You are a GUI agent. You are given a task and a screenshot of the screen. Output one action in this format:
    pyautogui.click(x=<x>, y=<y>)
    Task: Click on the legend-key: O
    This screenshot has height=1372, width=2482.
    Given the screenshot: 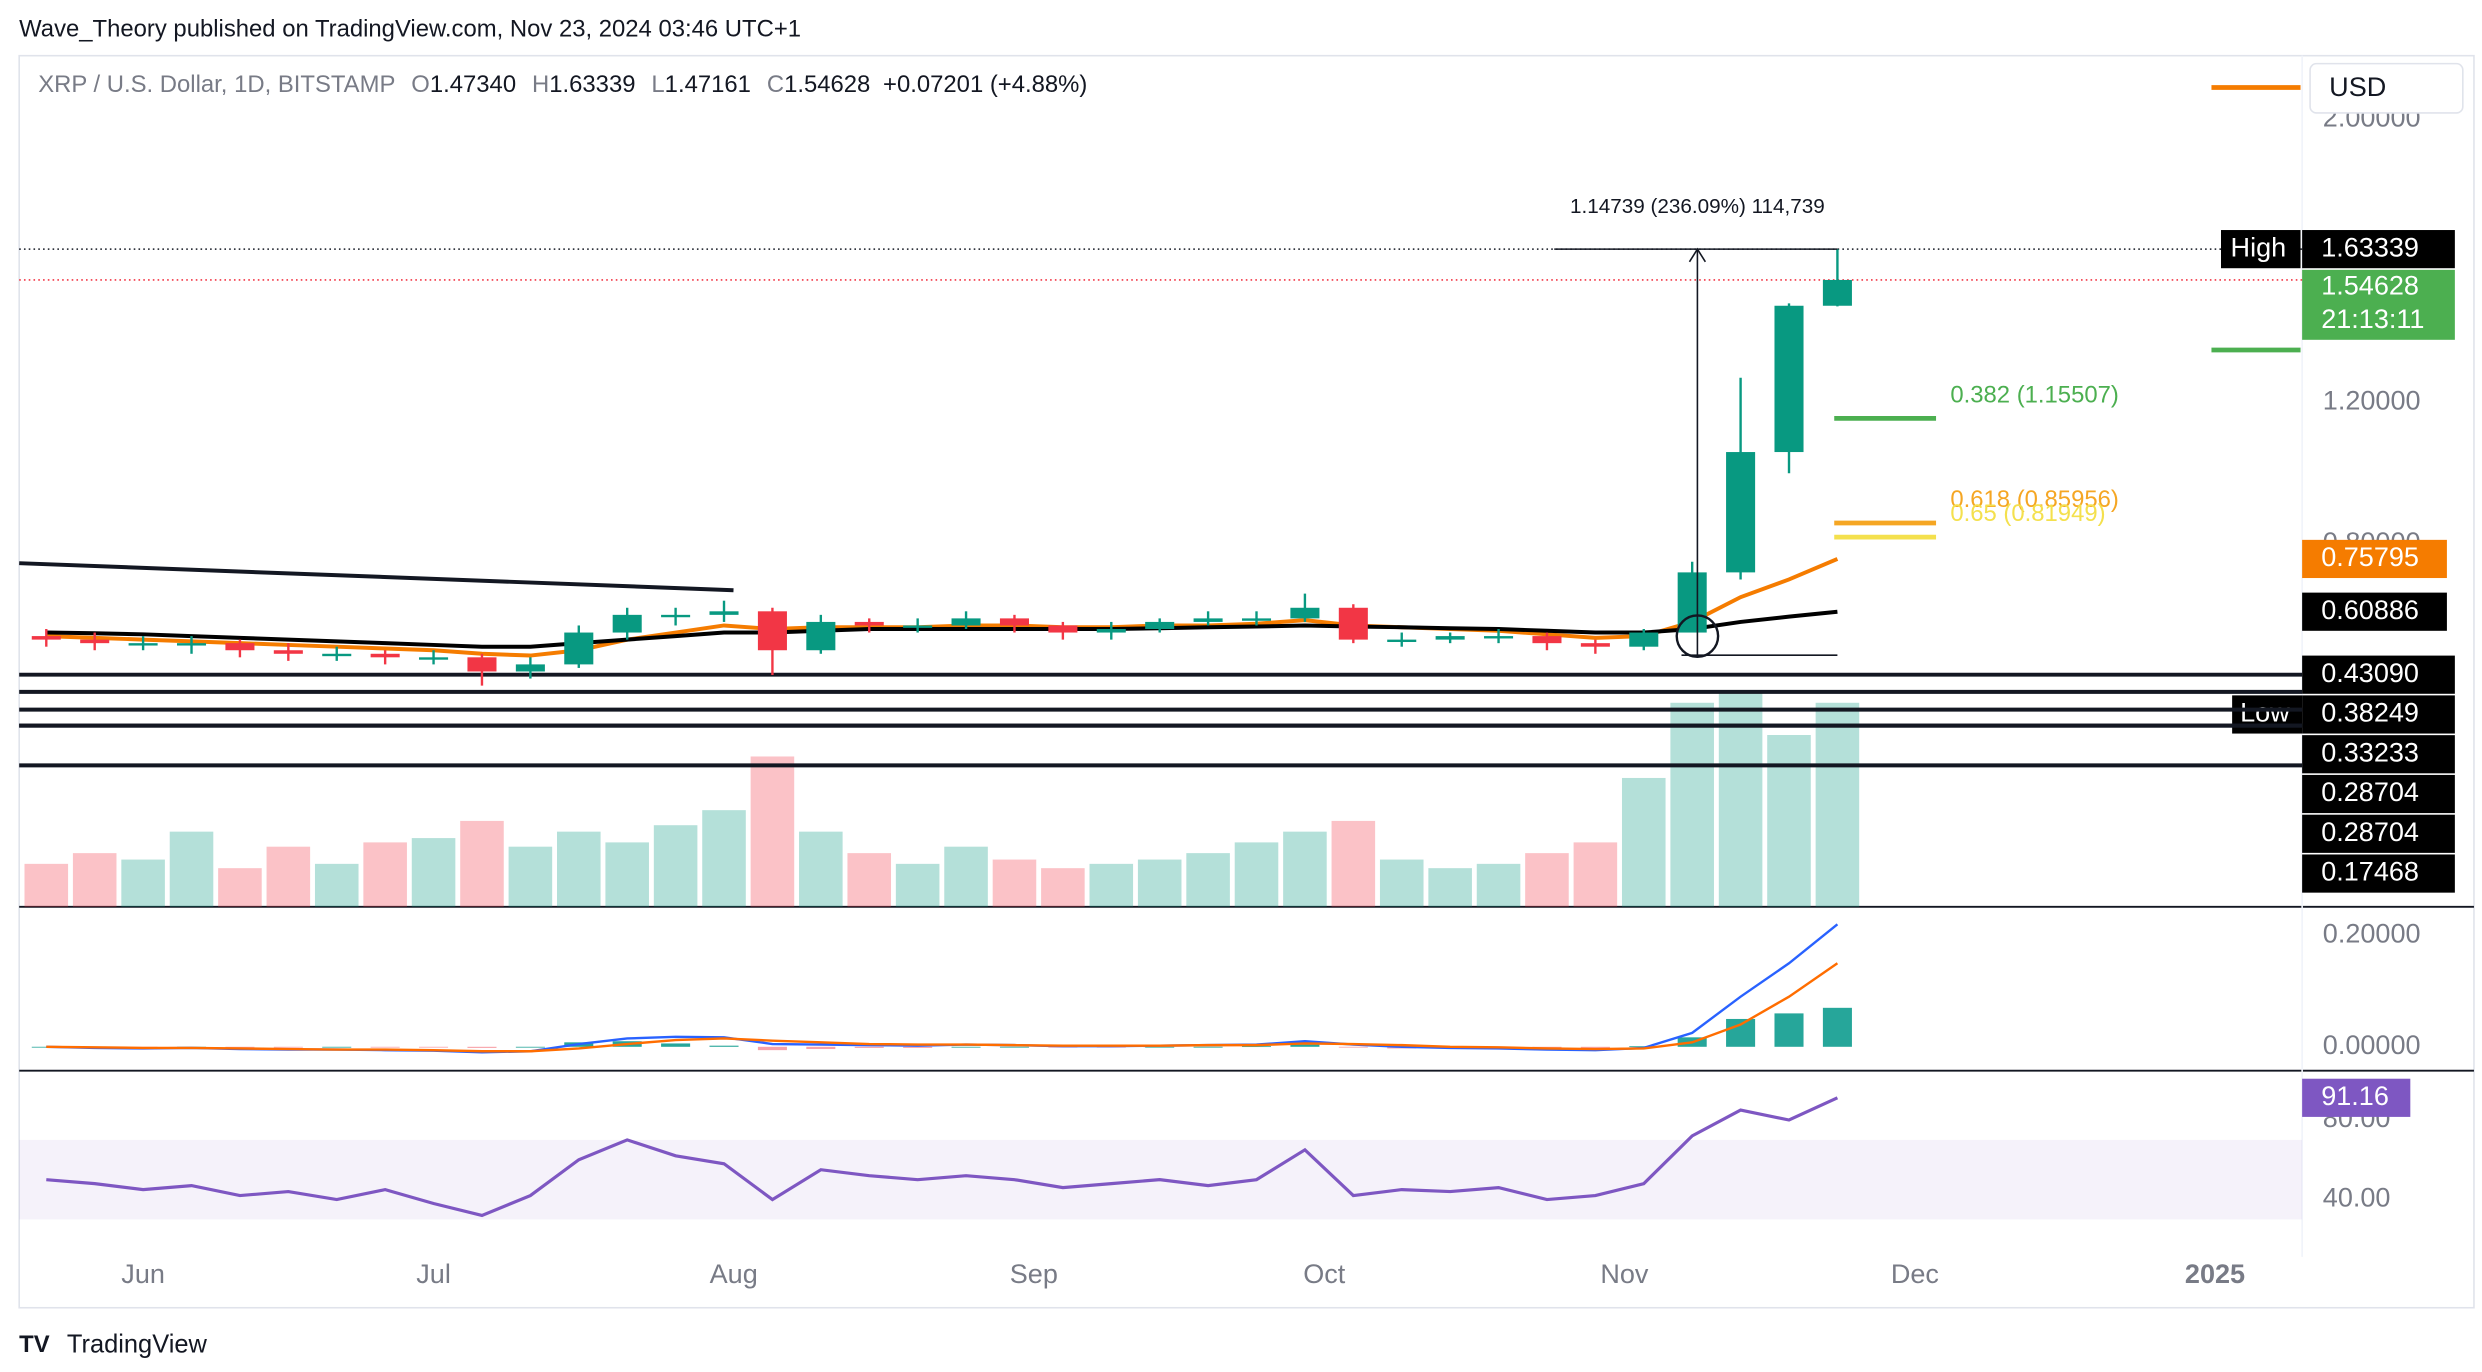 What is the action you would take?
    pyautogui.click(x=420, y=84)
    